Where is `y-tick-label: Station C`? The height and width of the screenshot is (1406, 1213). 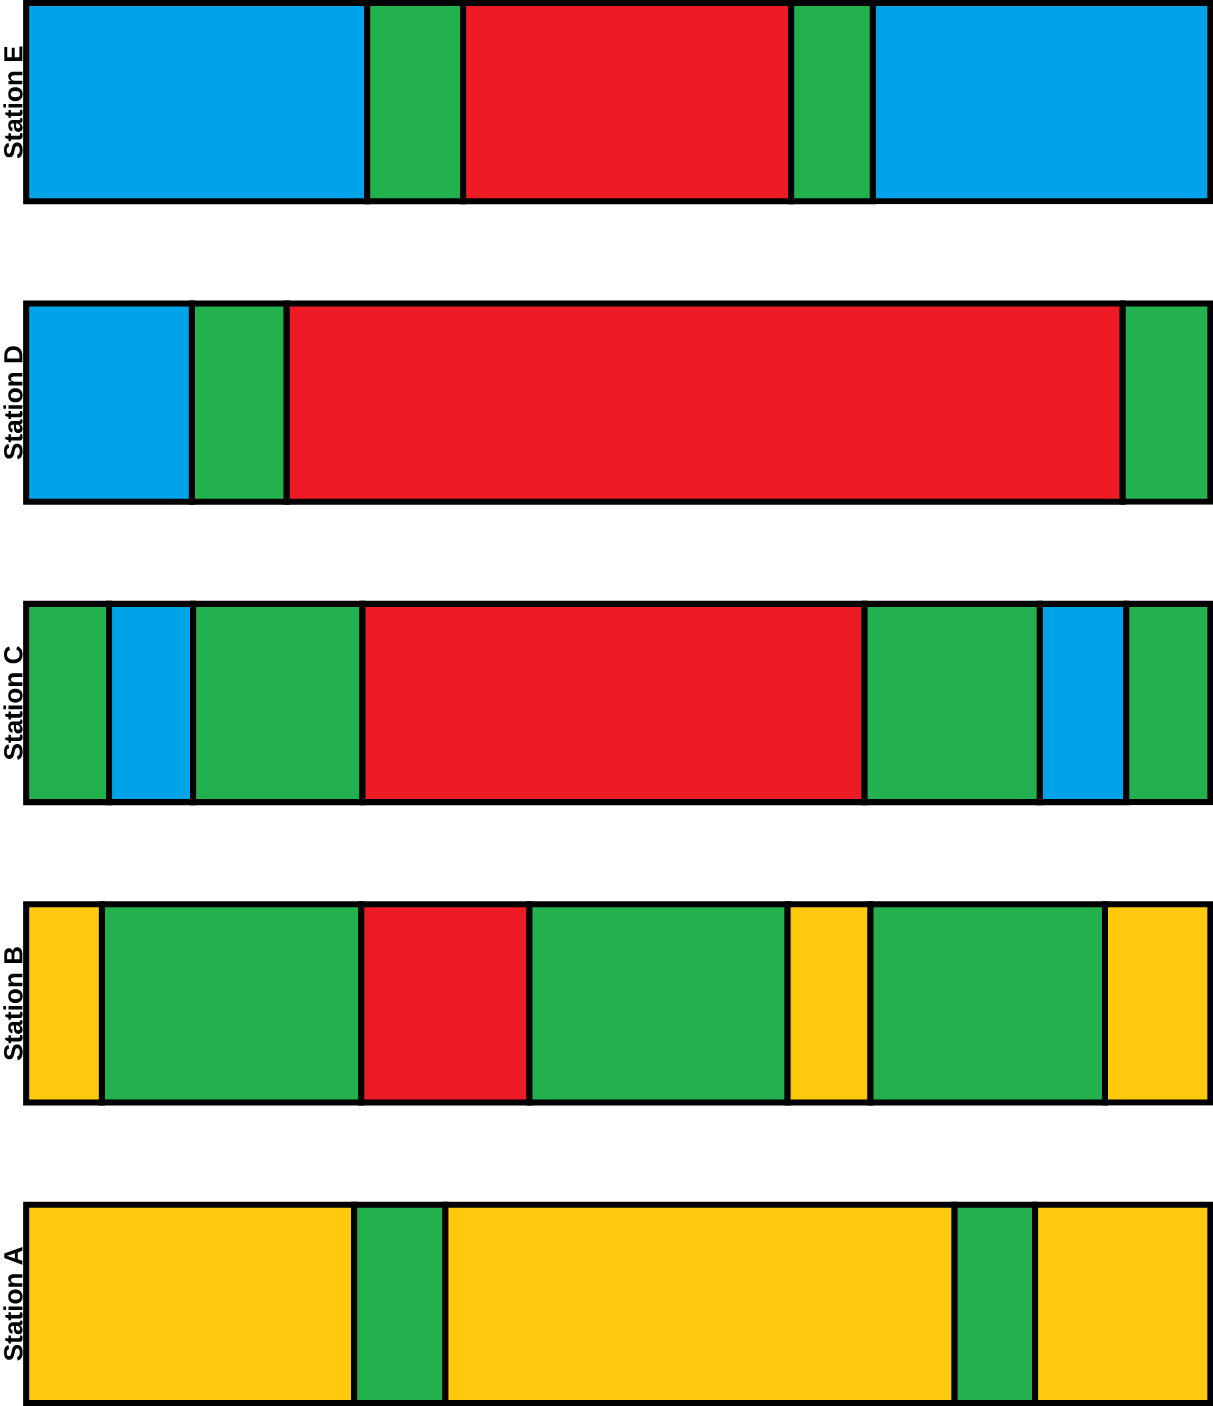 y-tick-label: Station C is located at coordinates (13, 703).